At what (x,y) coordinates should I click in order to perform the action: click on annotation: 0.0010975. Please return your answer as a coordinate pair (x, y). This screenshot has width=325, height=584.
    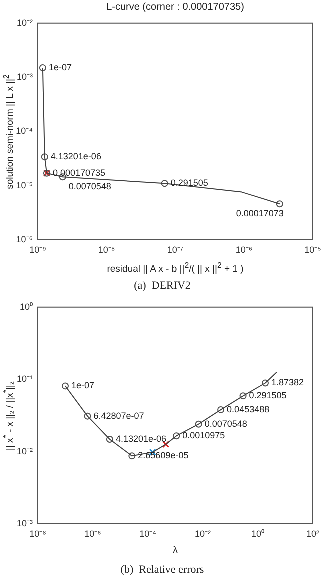
    Looking at the image, I should click on (204, 435).